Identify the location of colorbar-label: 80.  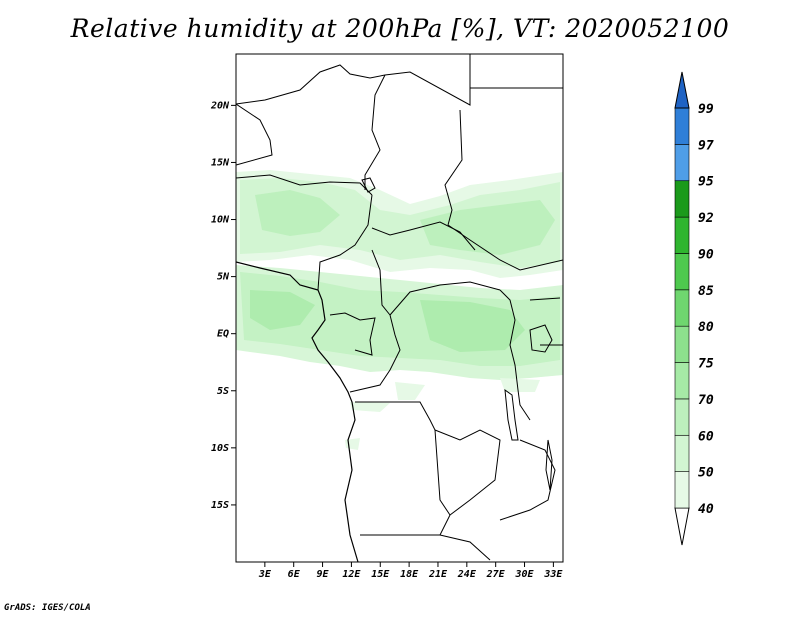
(706, 327).